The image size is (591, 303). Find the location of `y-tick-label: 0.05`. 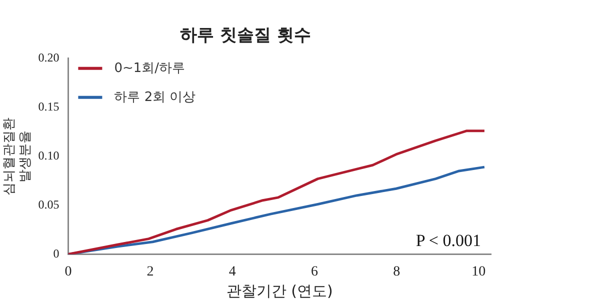

y-tick-label: 0.05 is located at coordinates (49, 204).